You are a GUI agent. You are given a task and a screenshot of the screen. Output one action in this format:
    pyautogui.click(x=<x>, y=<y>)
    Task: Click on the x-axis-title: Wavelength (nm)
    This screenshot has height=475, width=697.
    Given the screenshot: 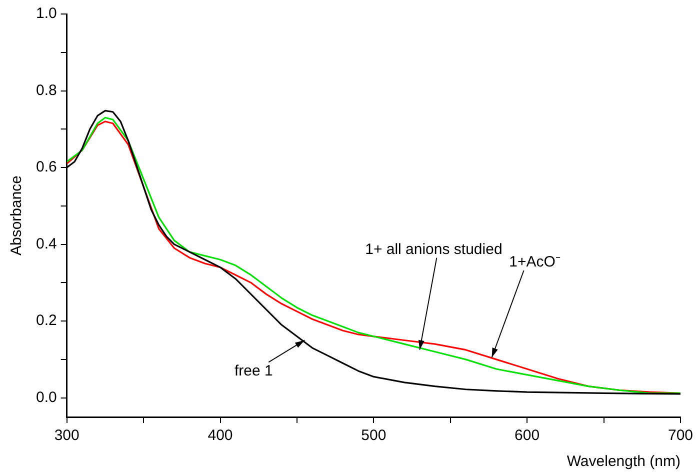 What is the action you would take?
    pyautogui.click(x=623, y=461)
    